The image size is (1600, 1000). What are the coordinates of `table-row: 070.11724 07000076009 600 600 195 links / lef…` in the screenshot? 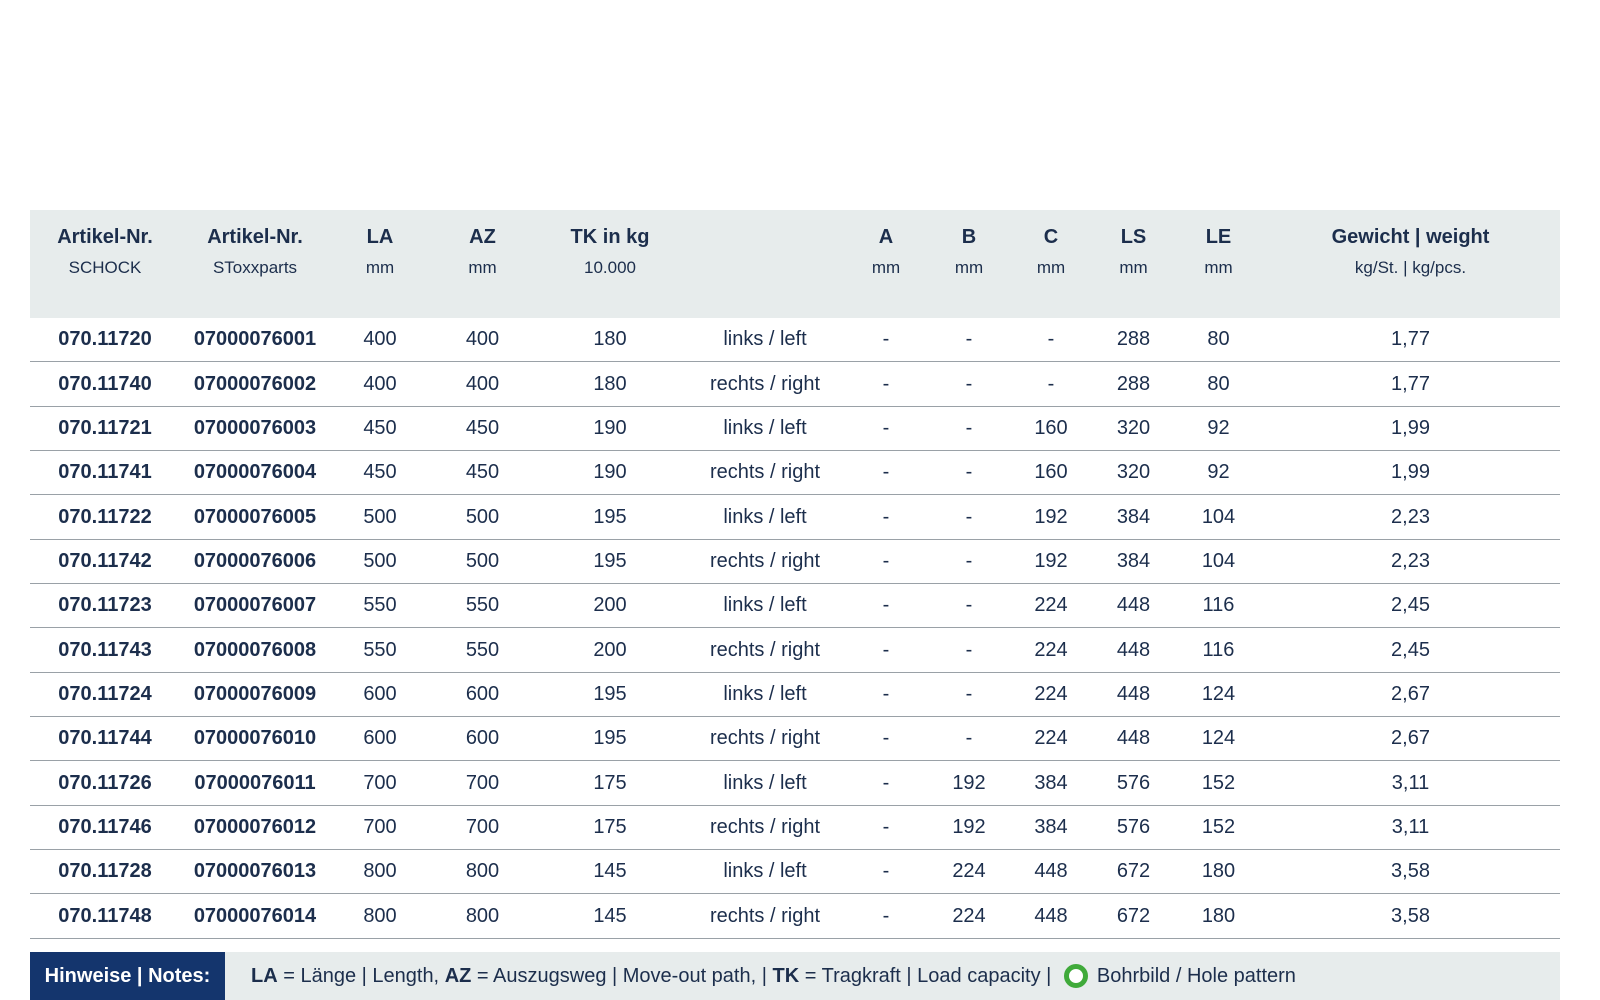 It's located at (795, 695).